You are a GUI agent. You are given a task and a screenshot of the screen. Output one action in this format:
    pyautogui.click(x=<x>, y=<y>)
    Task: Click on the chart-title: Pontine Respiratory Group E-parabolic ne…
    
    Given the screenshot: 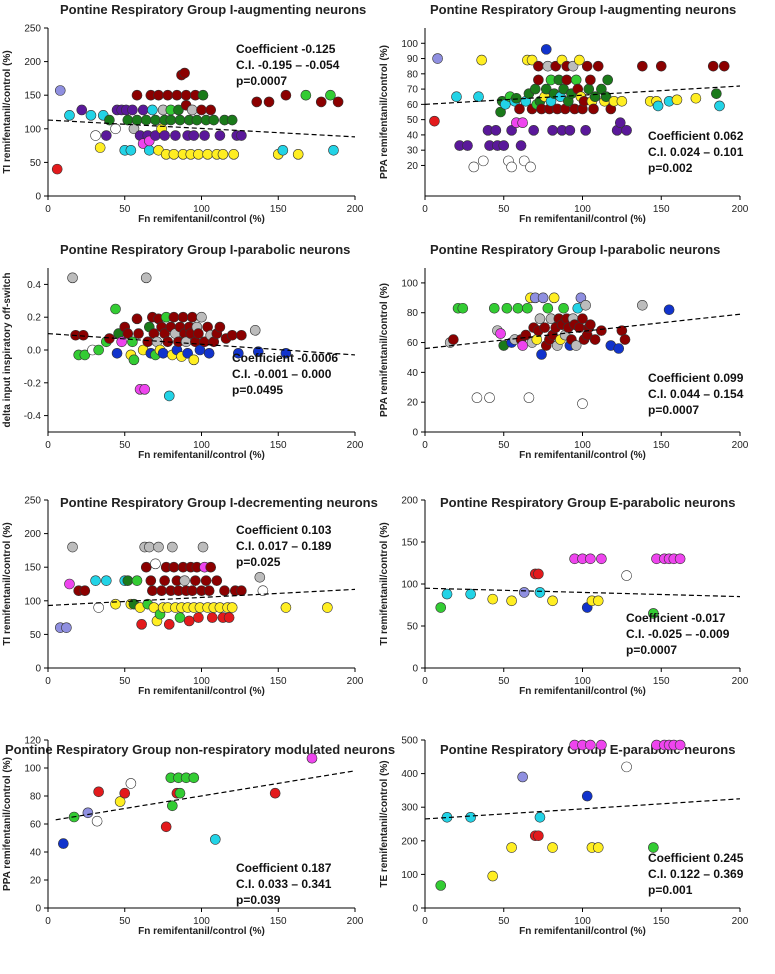 What is the action you would take?
    pyautogui.click(x=587, y=502)
    